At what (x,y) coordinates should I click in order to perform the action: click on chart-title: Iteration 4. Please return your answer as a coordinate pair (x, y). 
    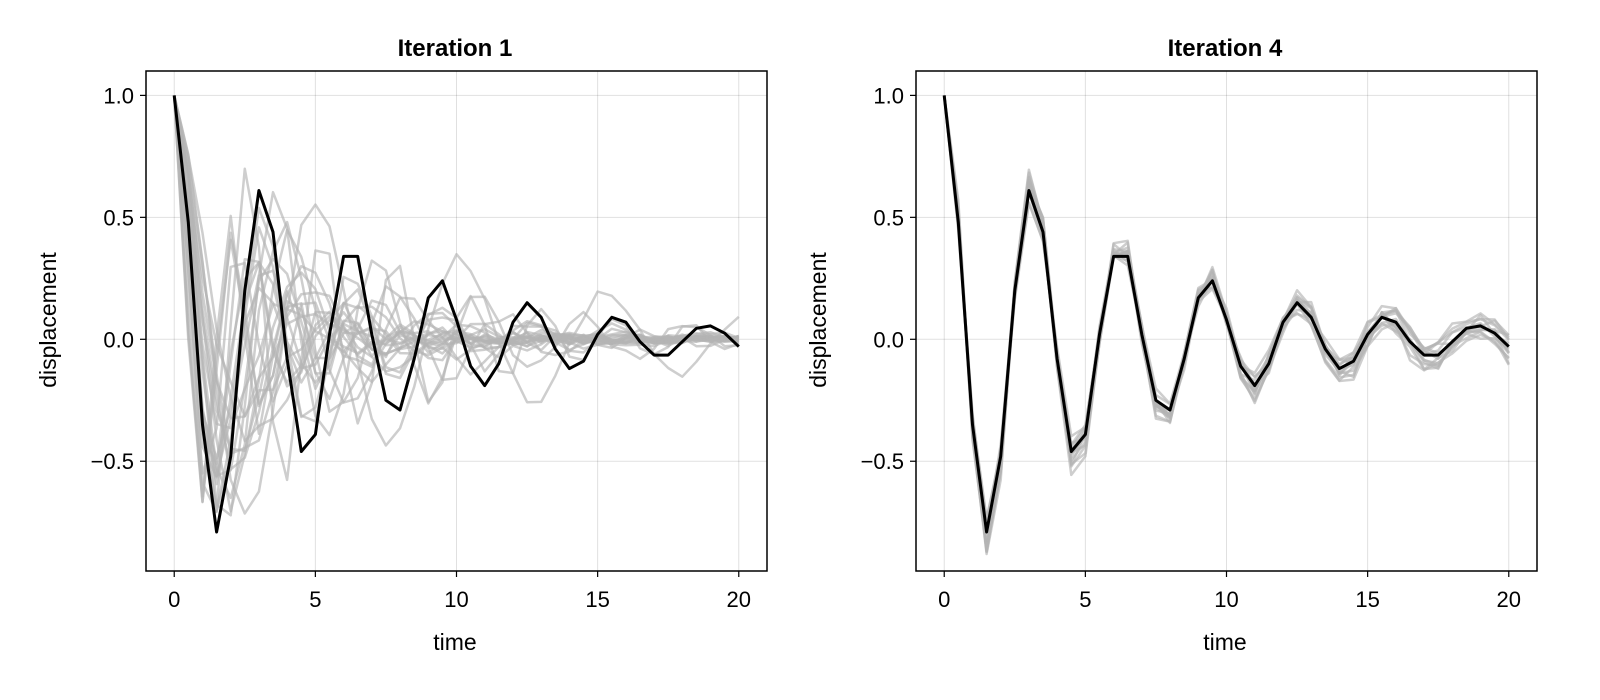
    Looking at the image, I should click on (1225, 48).